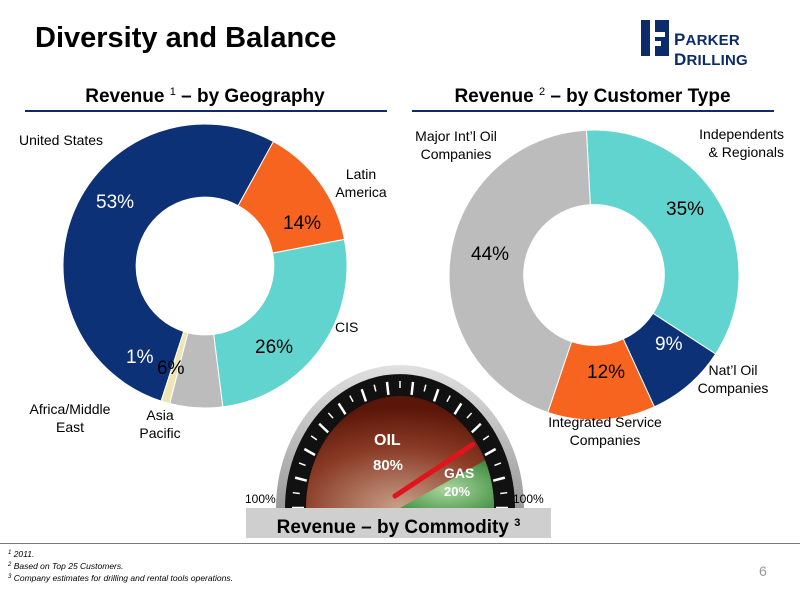 The height and width of the screenshot is (600, 800). I want to click on geo-label-asia-pacific: Asia Pacific, so click(160, 424).